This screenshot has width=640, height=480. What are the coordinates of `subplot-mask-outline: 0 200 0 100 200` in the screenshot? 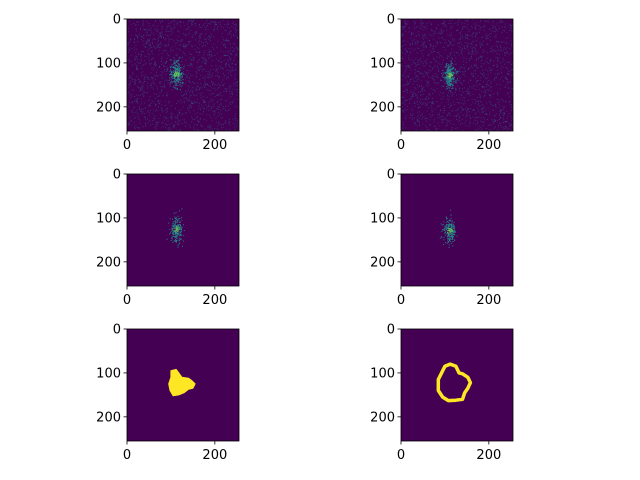 It's located at (442, 393).